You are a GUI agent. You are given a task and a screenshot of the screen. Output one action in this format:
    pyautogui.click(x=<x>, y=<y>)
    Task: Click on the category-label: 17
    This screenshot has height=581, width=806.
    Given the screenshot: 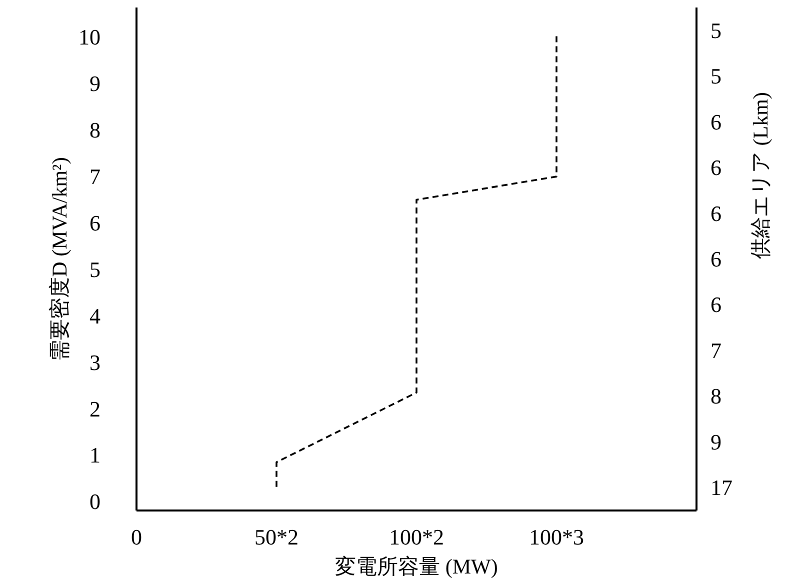 What is the action you would take?
    pyautogui.click(x=721, y=487)
    